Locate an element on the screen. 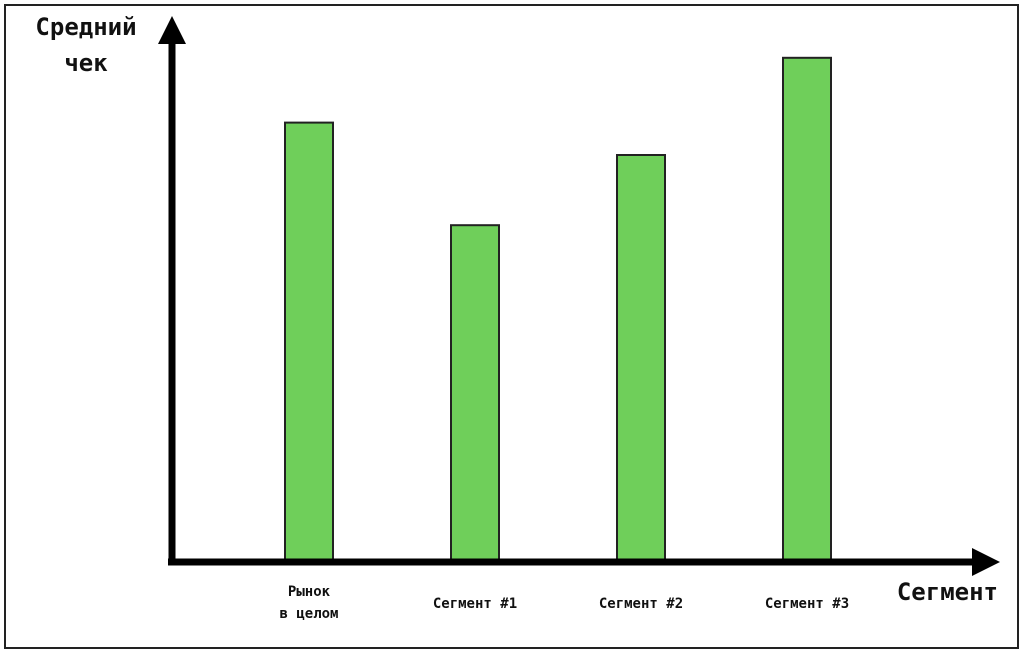  y-axis-arrow is located at coordinates (172, 30).